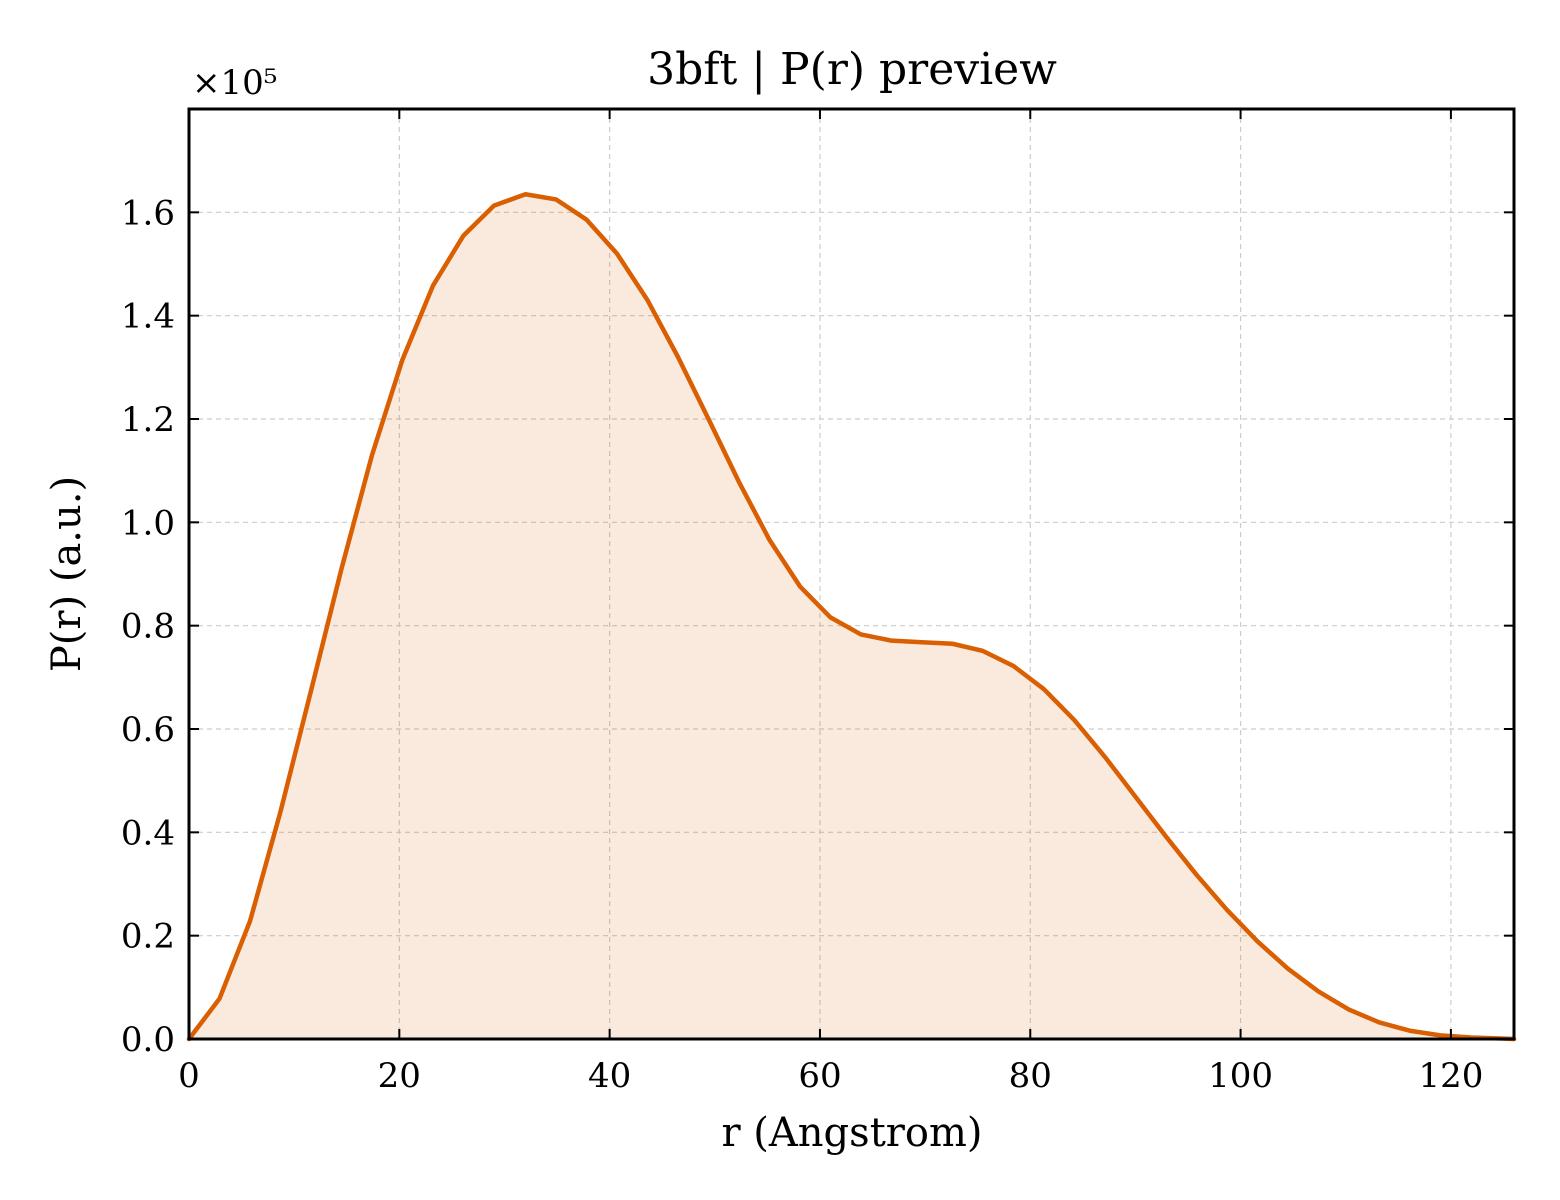  I want to click on y-axis-label: P(r) (a.u.), so click(67, 574).